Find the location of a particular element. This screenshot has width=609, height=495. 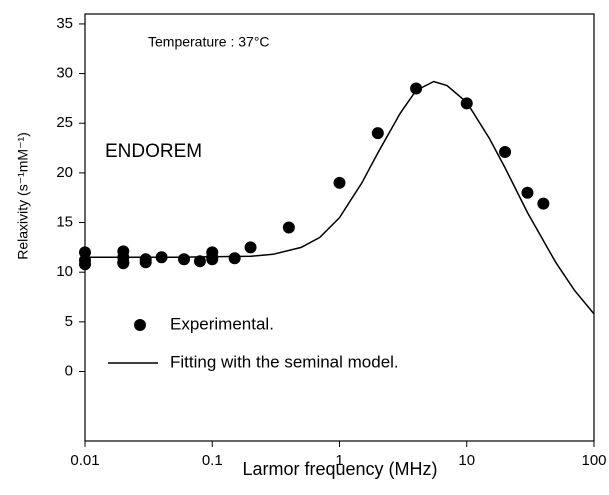

y-tick-label: 15 is located at coordinates (64, 222).